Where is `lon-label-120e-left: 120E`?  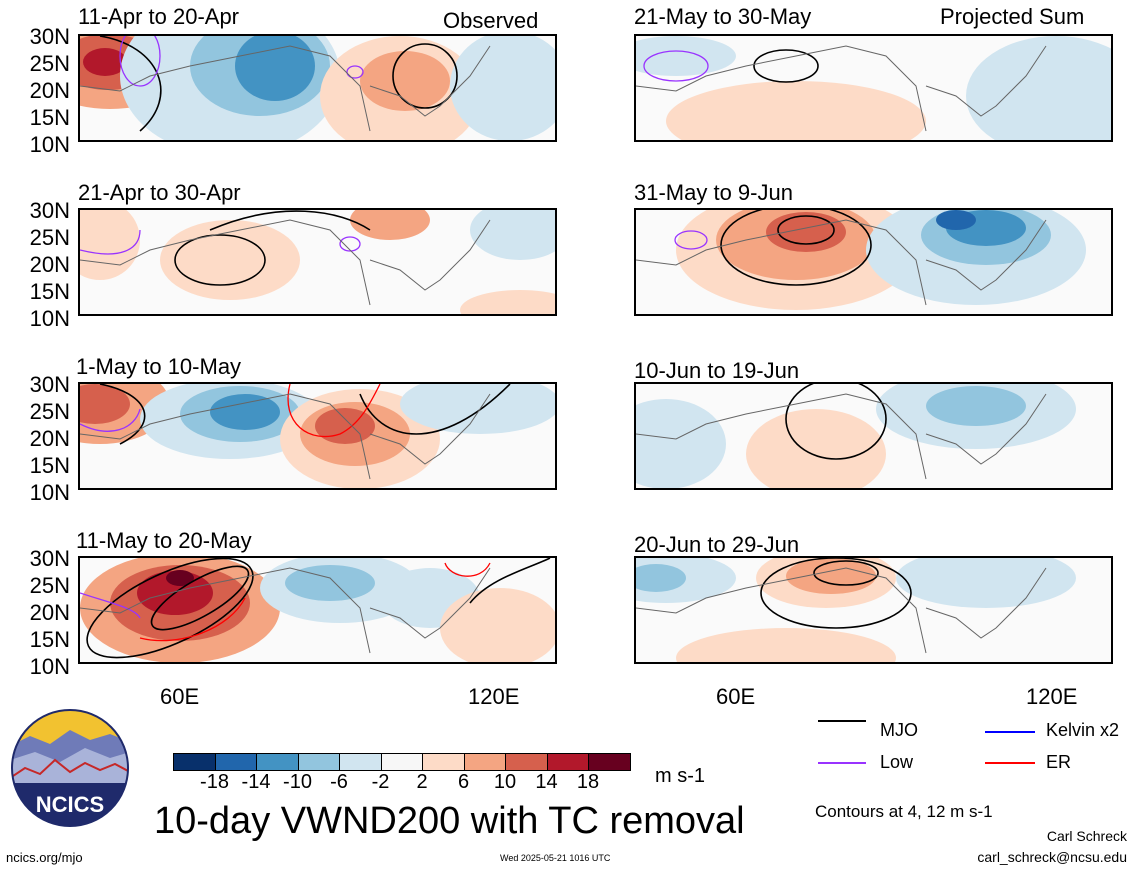
lon-label-120e-left: 120E is located at coordinates (494, 696).